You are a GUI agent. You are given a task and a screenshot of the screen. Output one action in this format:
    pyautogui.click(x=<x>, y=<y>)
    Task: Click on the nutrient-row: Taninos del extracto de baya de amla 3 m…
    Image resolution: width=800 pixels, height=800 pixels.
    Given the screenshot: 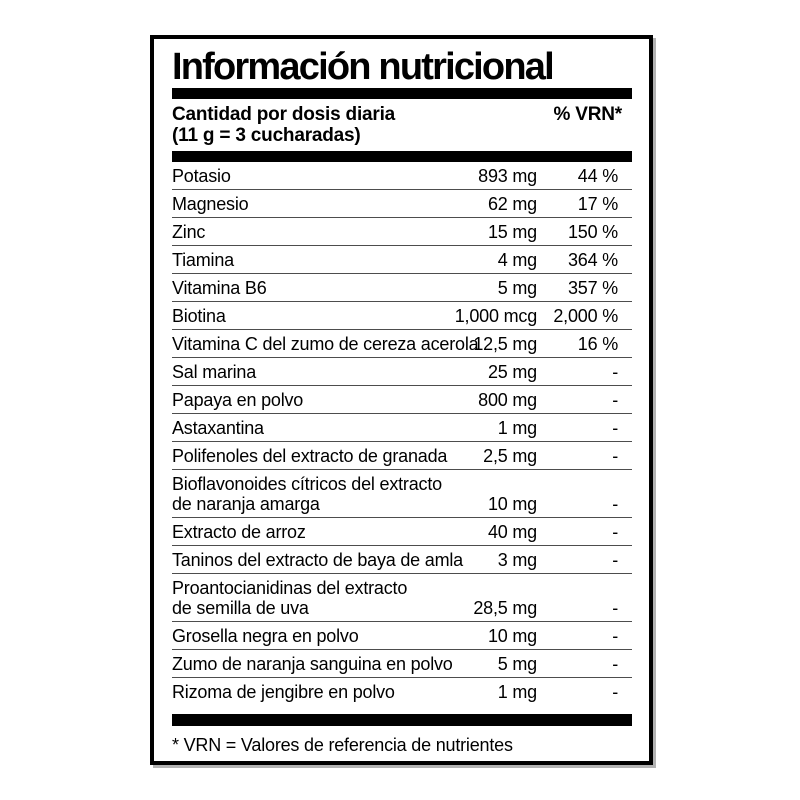 What is the action you would take?
    pyautogui.click(x=402, y=560)
    